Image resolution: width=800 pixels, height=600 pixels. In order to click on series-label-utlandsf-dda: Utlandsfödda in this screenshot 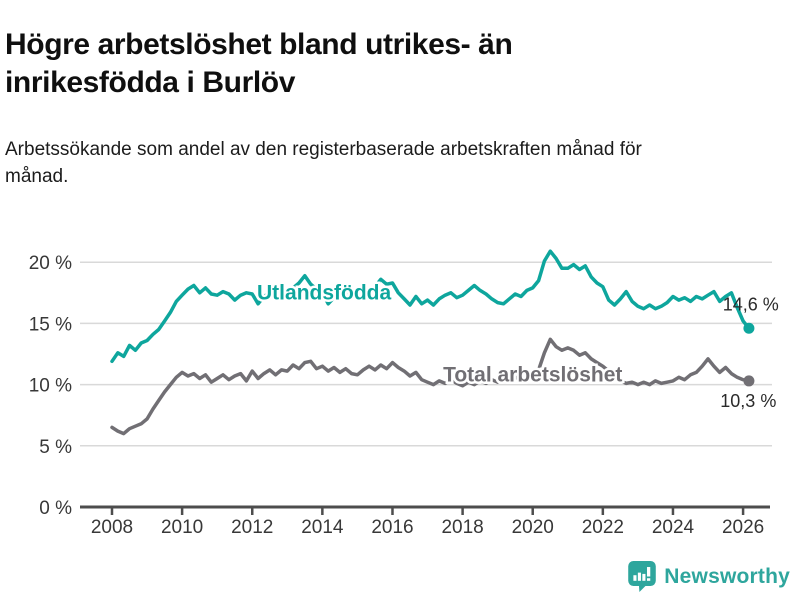, I will do `click(324, 293)`.